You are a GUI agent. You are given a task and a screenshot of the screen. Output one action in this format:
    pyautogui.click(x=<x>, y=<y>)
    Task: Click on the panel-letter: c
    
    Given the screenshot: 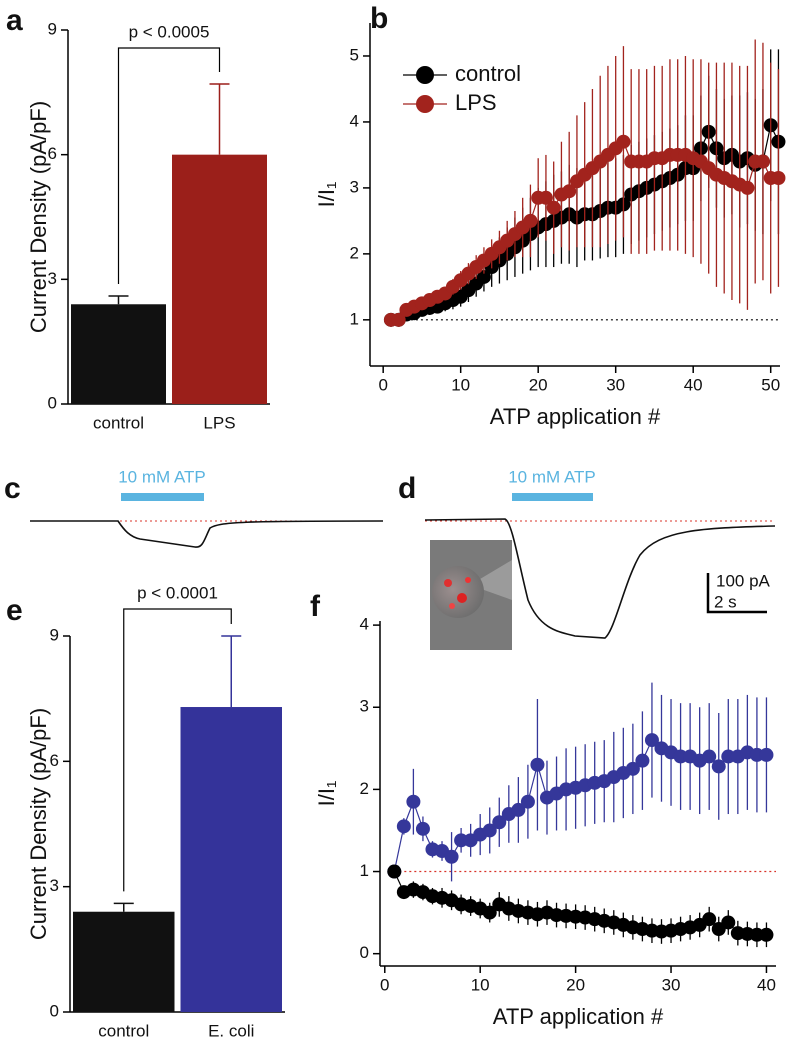 What is the action you would take?
    pyautogui.click(x=12, y=488)
    